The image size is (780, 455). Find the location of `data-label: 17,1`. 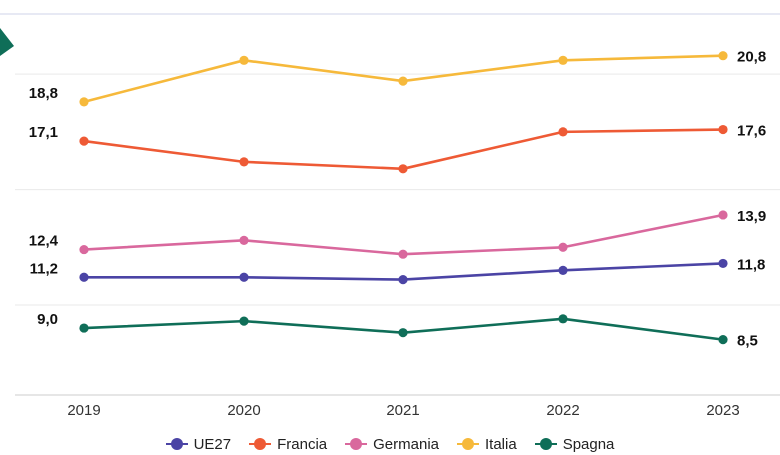

data-label: 17,1 is located at coordinates (43, 132).